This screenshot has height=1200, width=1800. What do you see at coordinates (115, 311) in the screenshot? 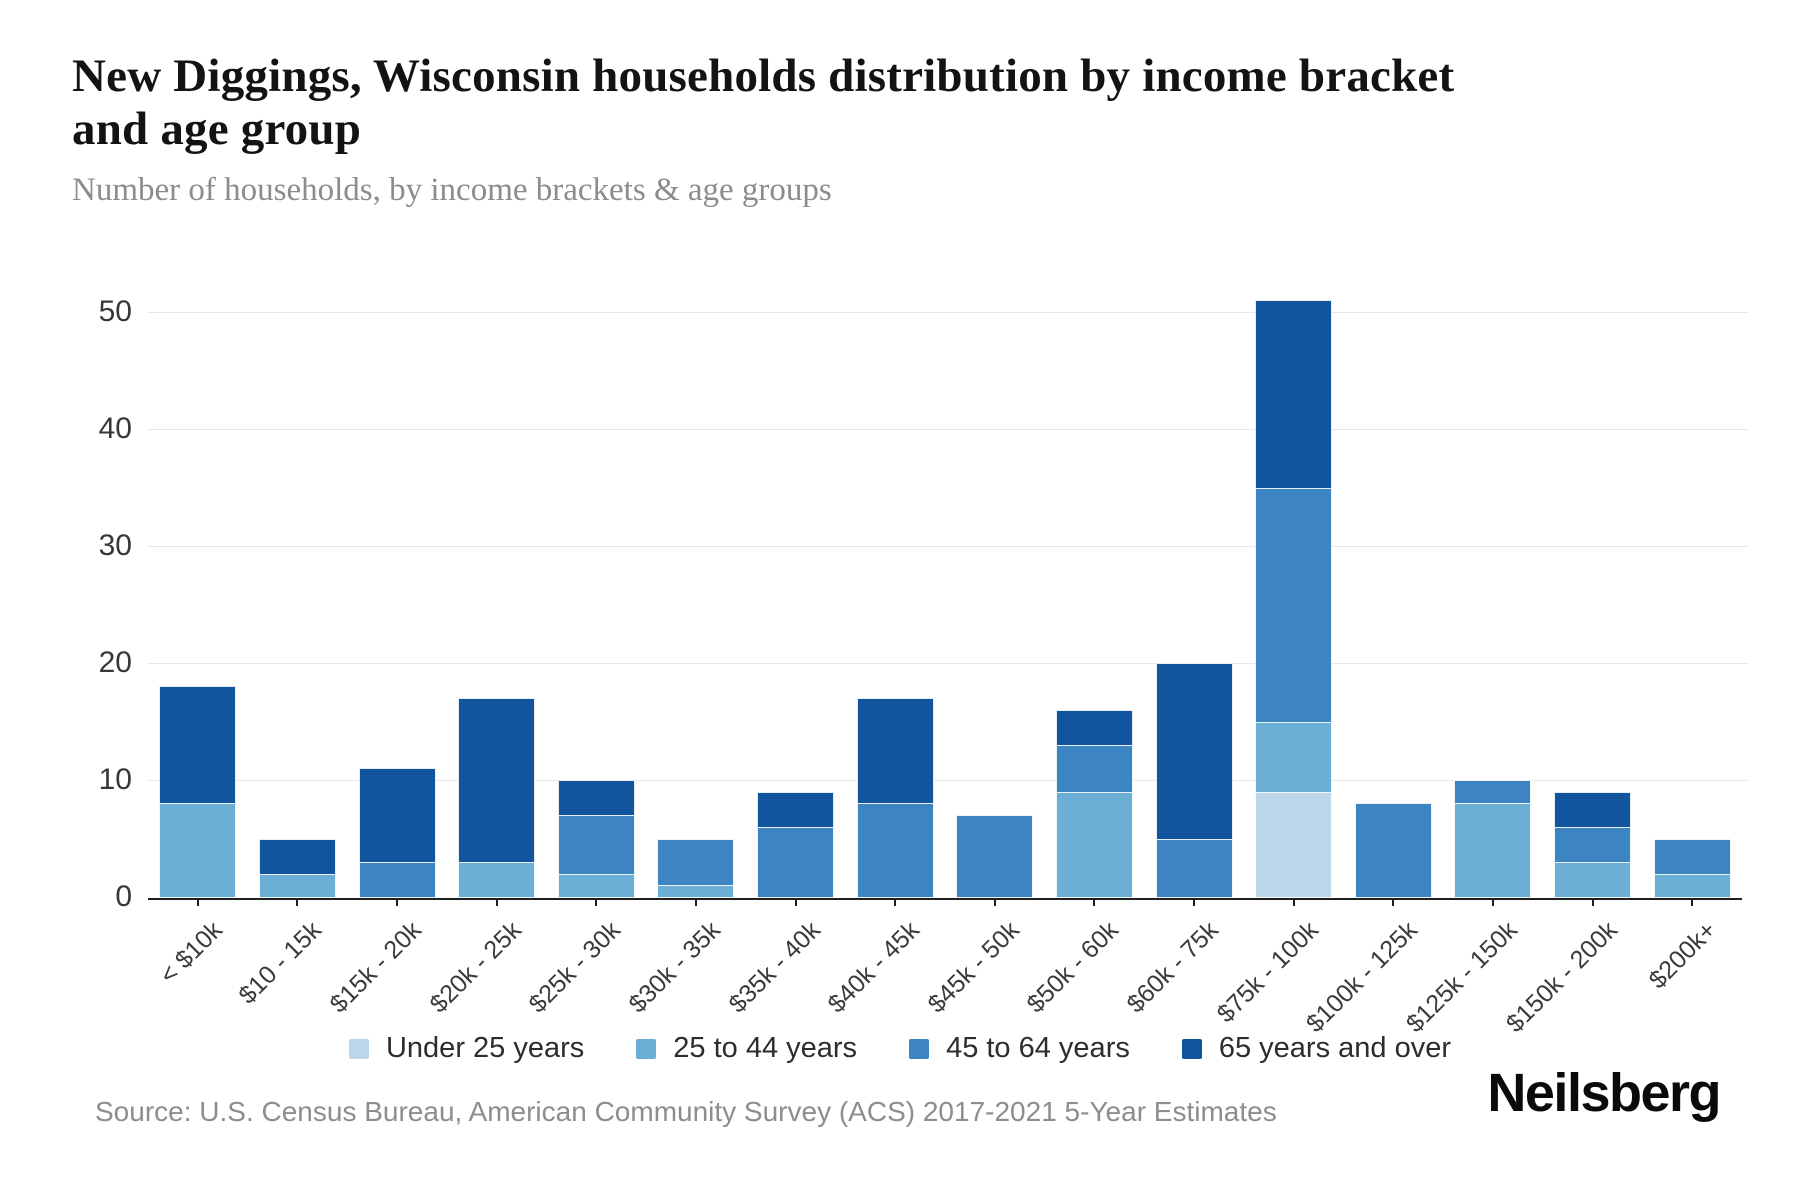
I see `y-axis-tick-label: 50` at bounding box center [115, 311].